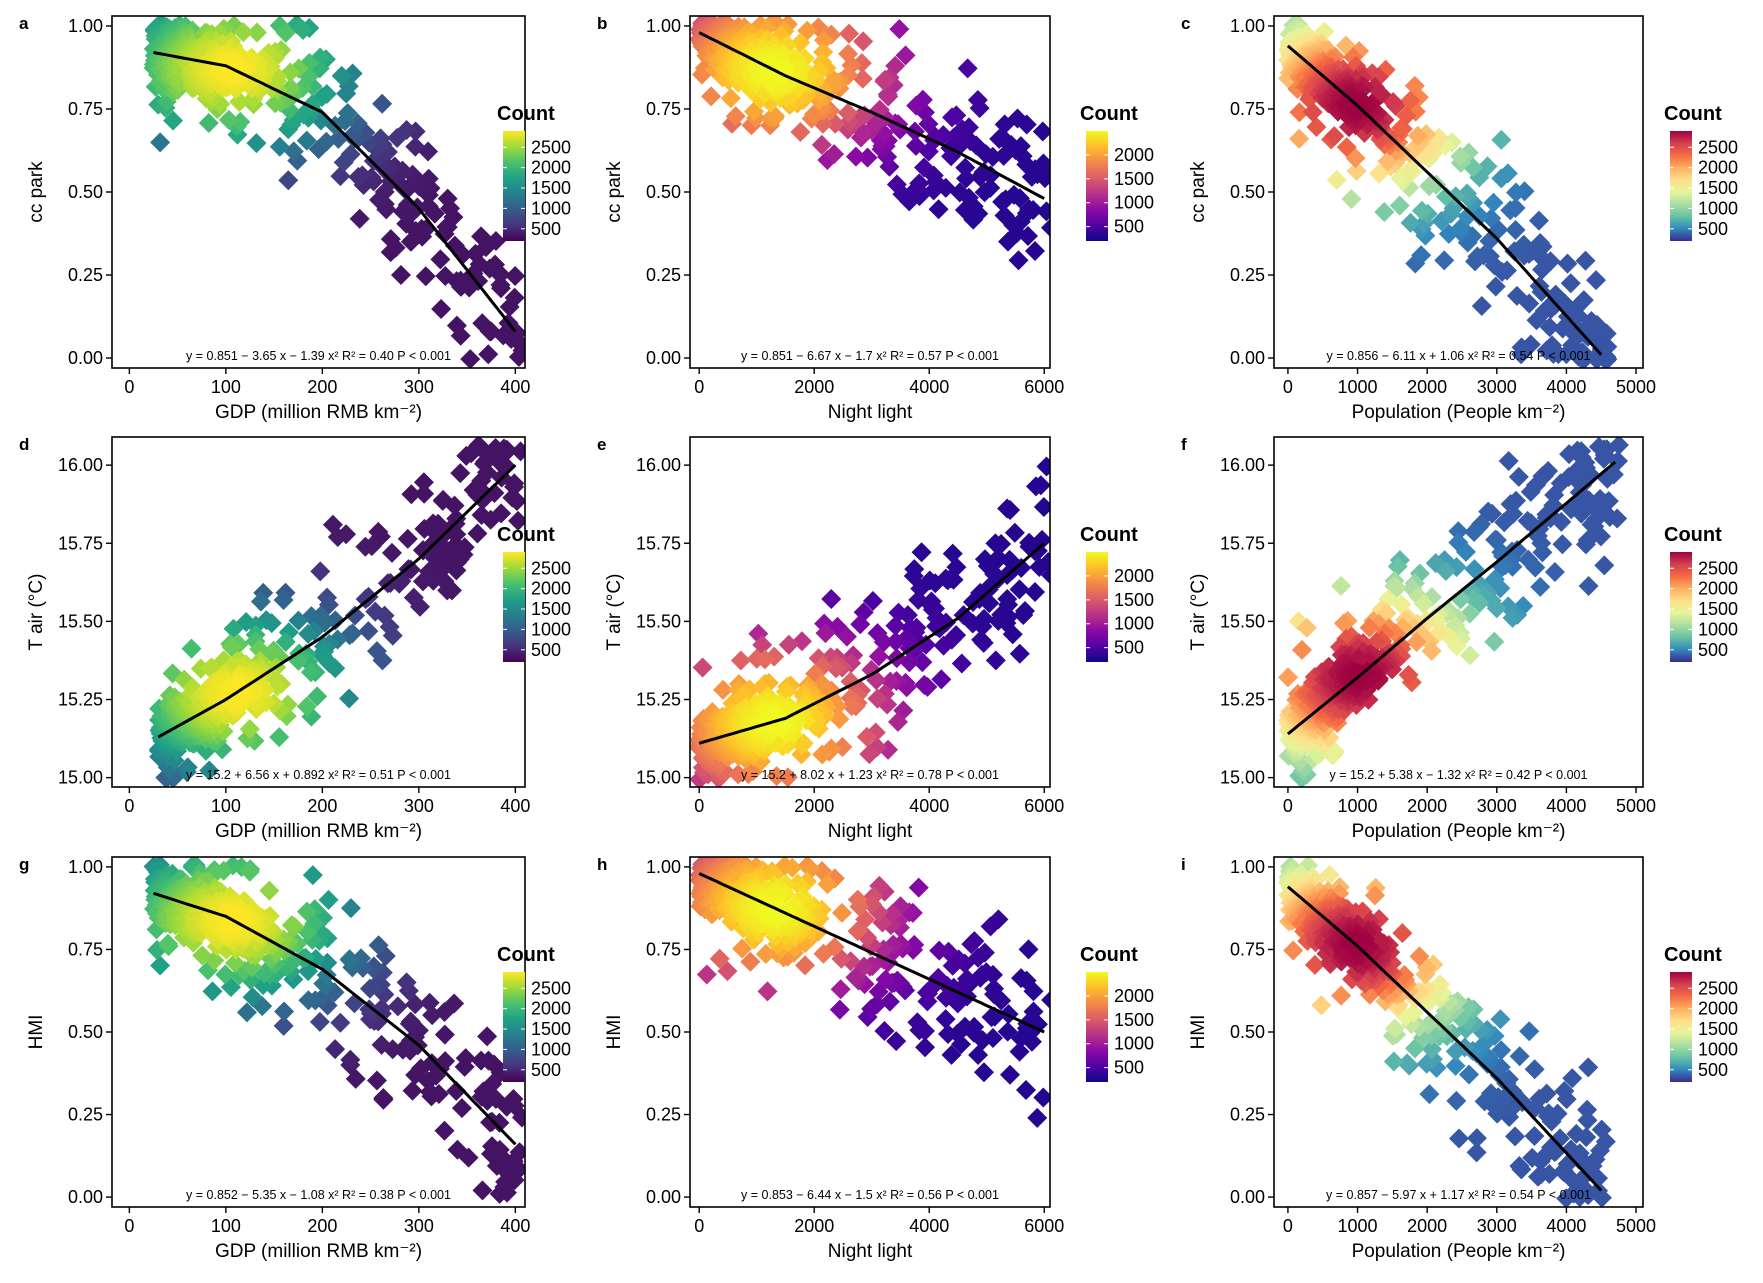  Describe the element at coordinates (1184, 444) in the screenshot. I see `panel-letter: f` at that location.